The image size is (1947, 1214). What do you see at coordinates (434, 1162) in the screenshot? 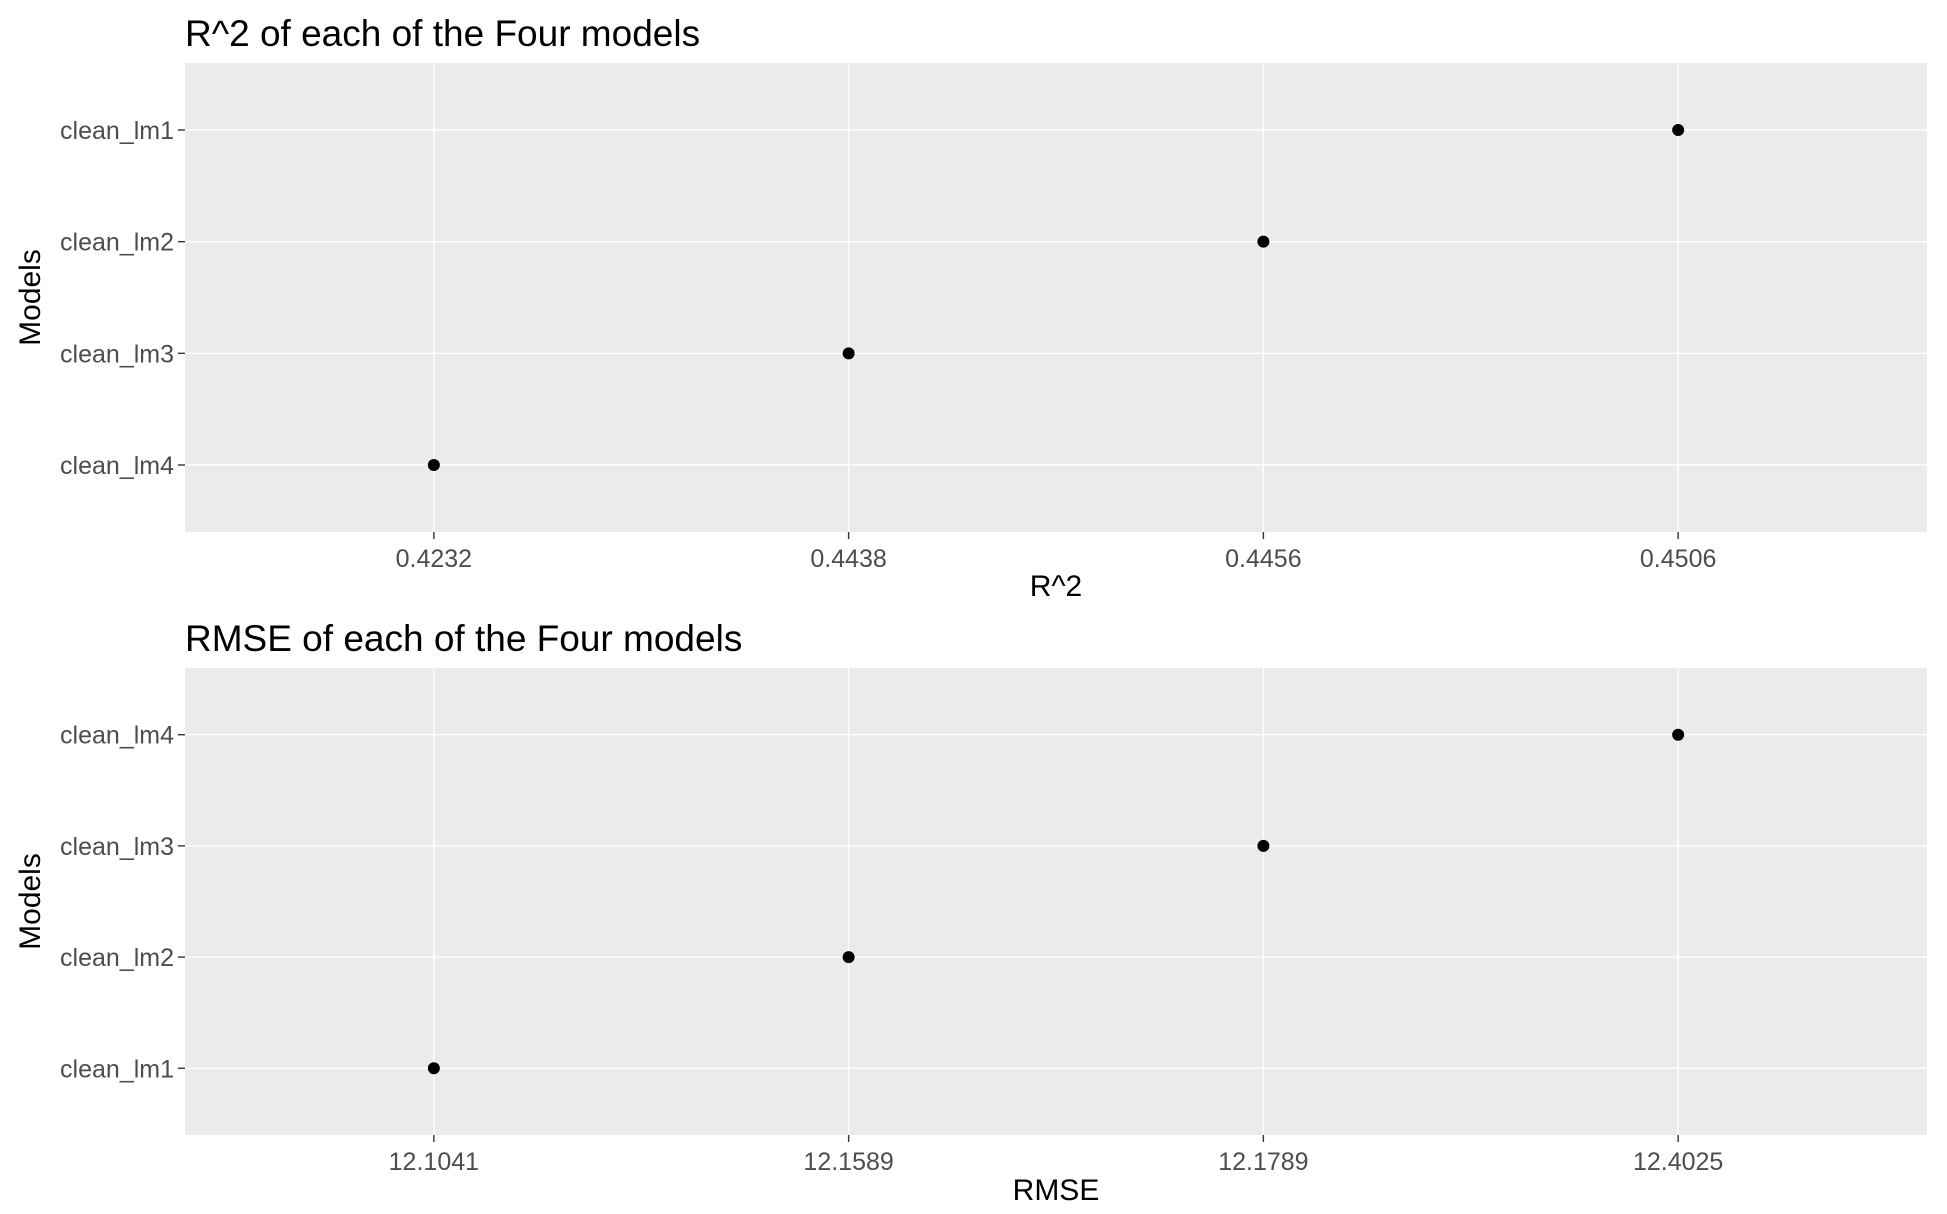
I see `x-tick-label: 12.1041` at bounding box center [434, 1162].